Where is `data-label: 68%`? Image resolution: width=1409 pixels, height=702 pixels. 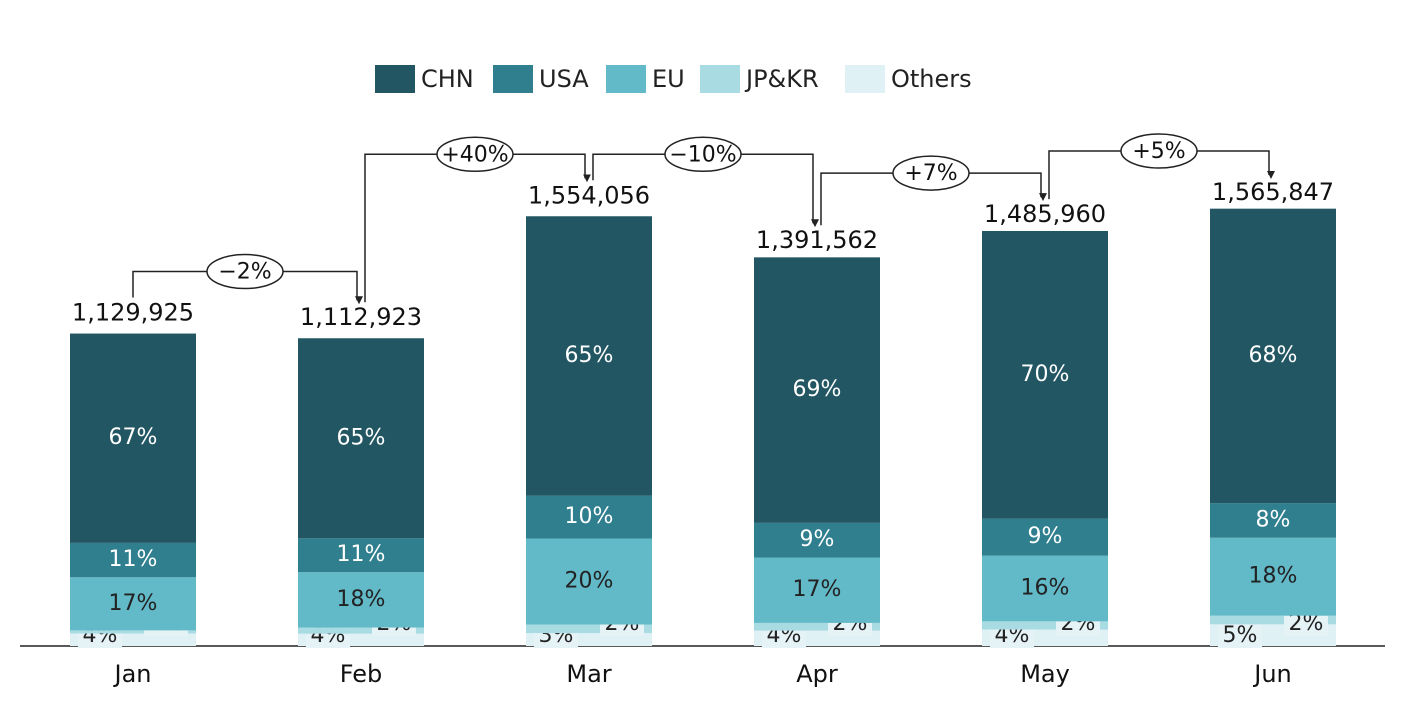 data-label: 68% is located at coordinates (1273, 355).